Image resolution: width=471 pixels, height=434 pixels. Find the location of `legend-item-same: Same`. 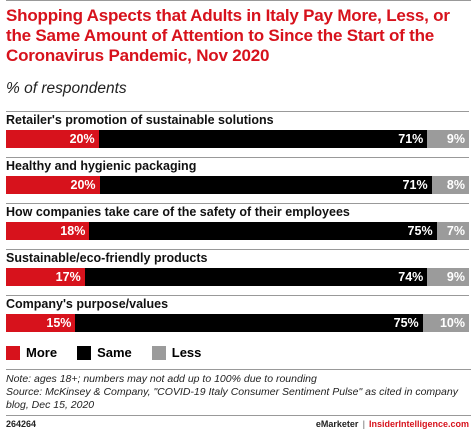

legend-item-same: Same is located at coordinates (104, 352).